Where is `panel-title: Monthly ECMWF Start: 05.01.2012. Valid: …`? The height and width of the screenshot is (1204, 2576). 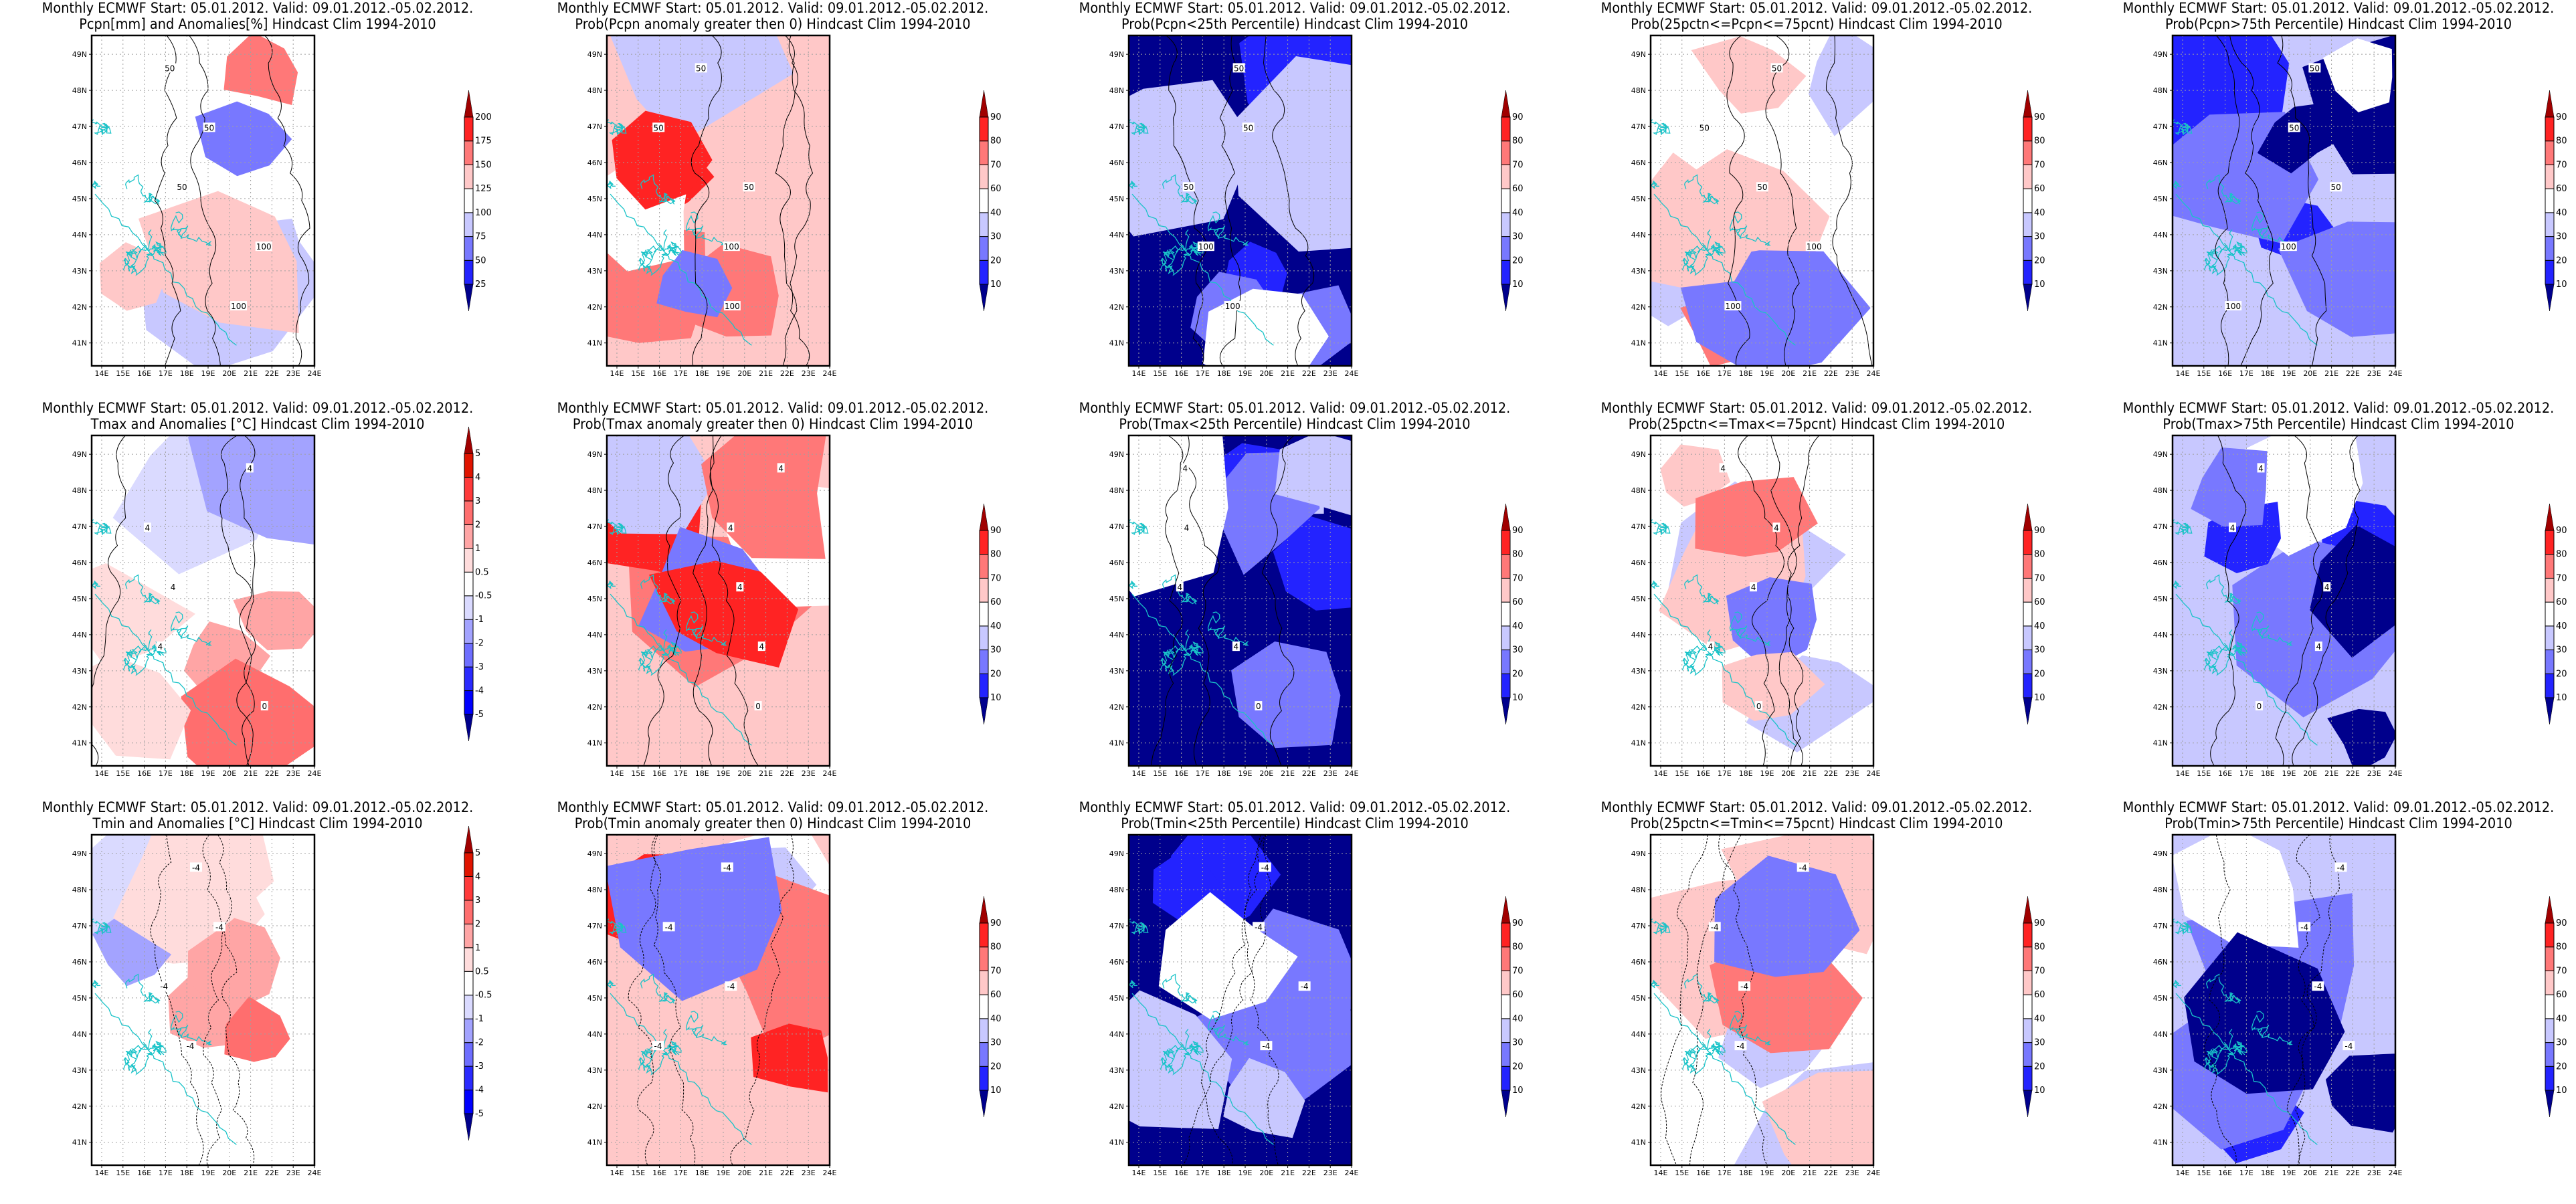
panel-title: Monthly ECMWF Start: 05.01.2012. Valid: … is located at coordinates (773, 16).